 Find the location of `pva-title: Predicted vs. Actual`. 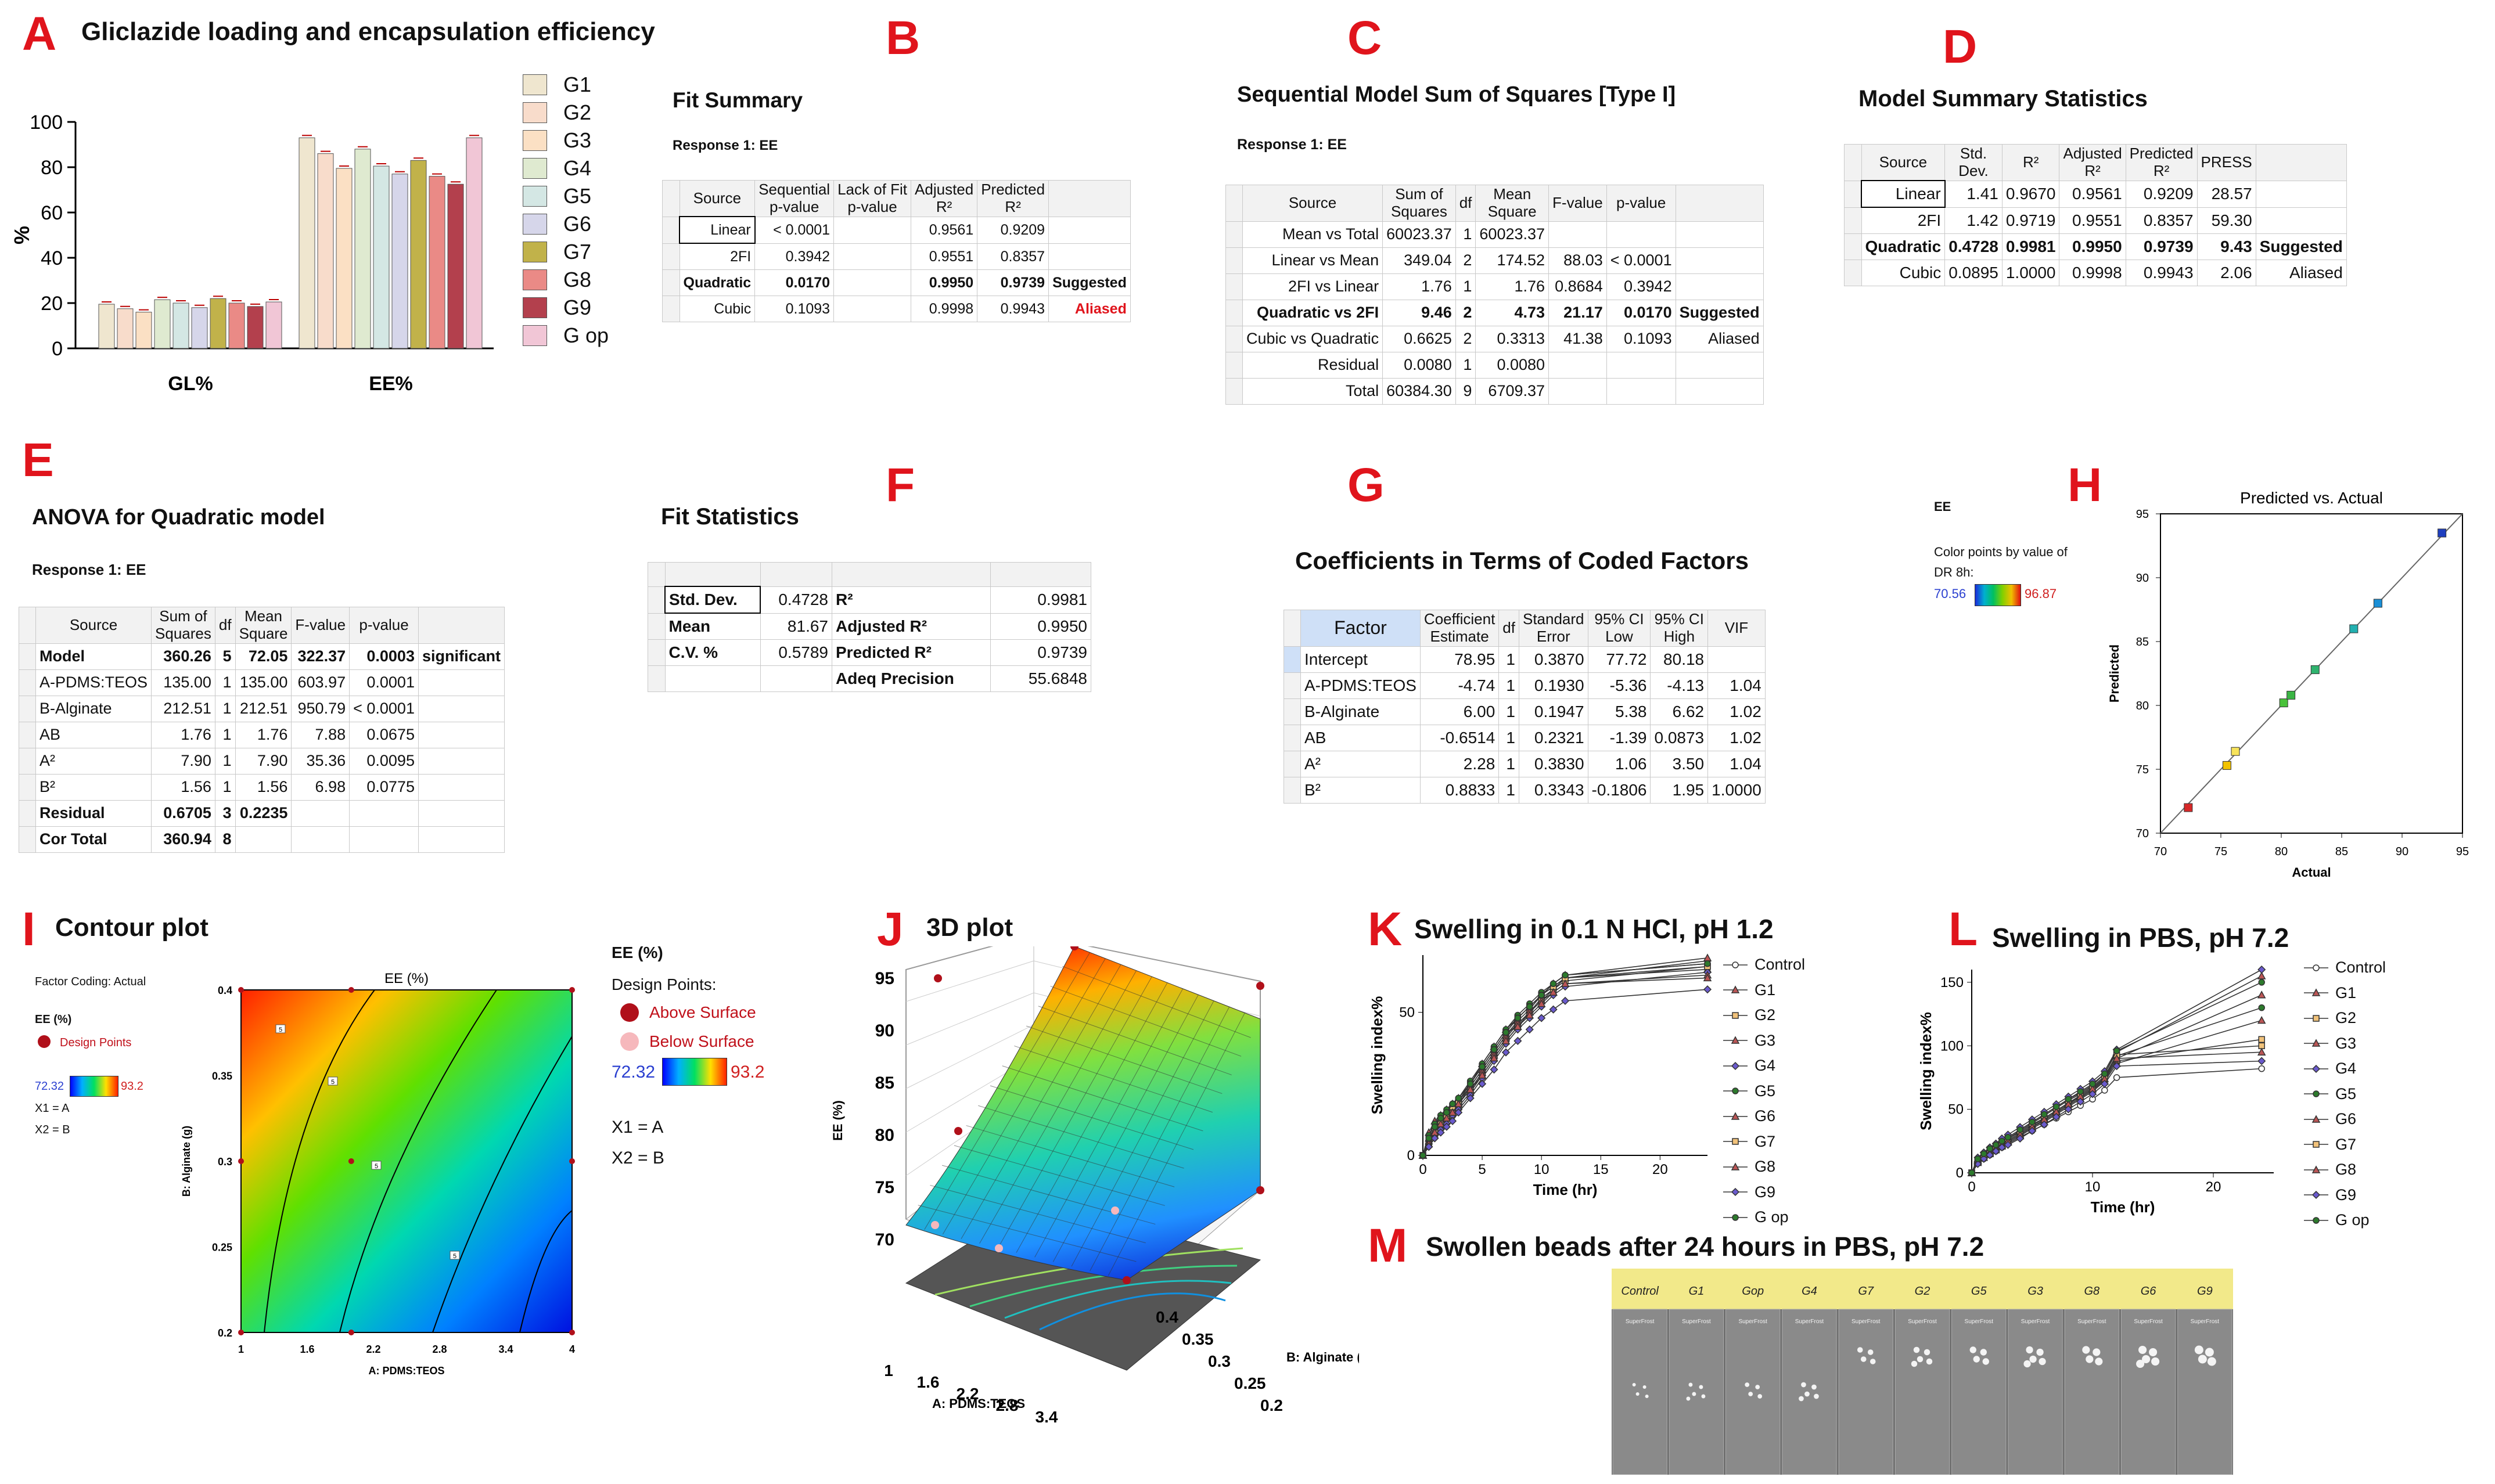

pva-title: Predicted vs. Actual is located at coordinates (2311, 498).